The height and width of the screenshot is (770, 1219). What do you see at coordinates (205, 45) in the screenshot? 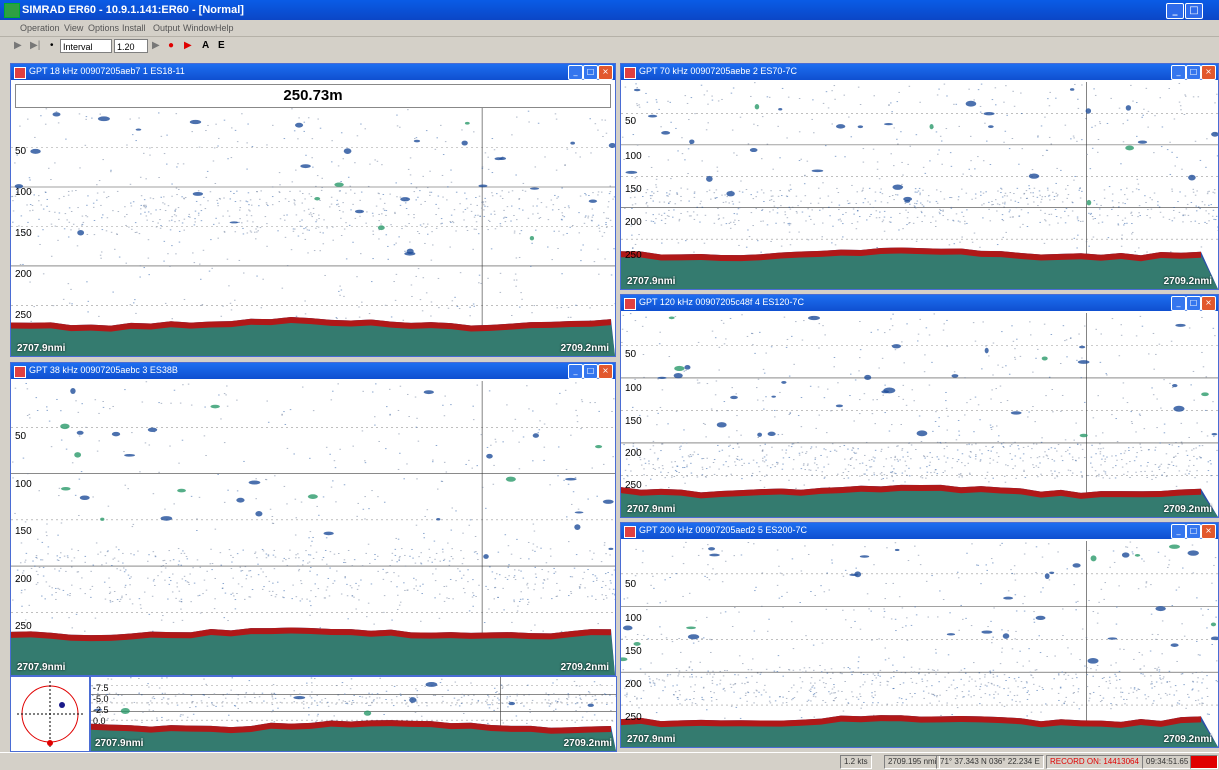
I see `a-button: A` at bounding box center [205, 45].